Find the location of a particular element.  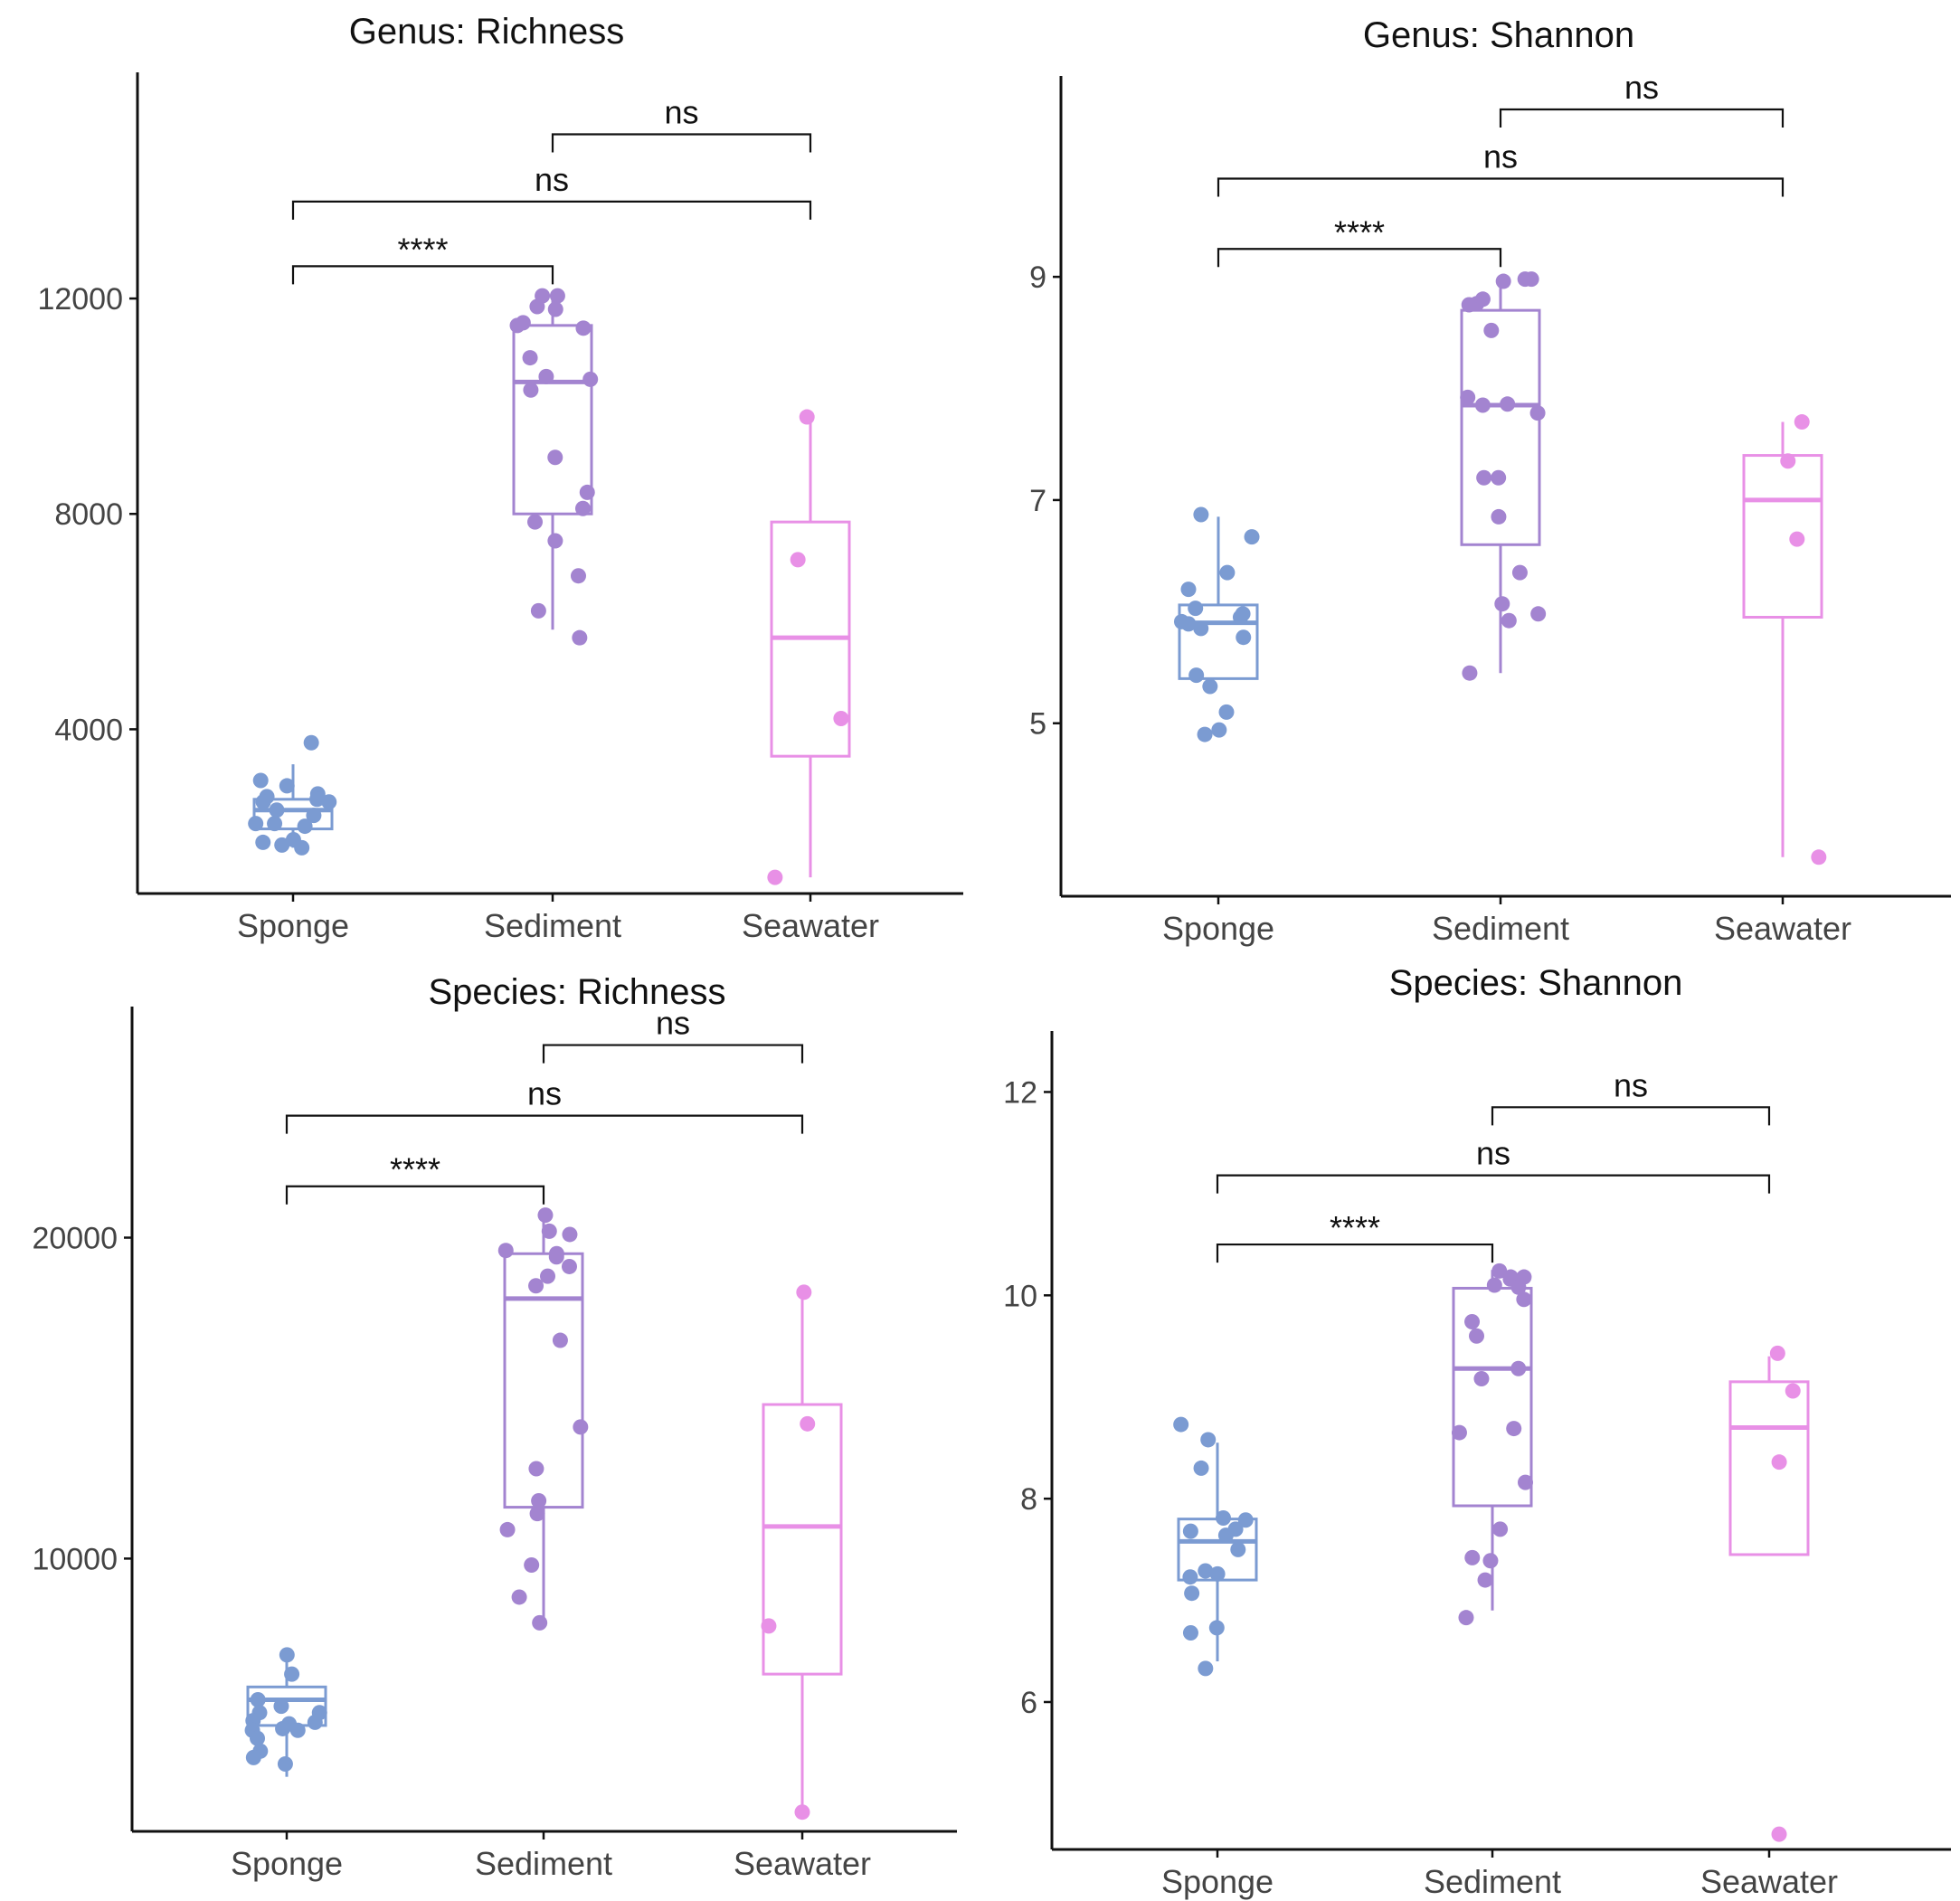

y-tick-label: 9 is located at coordinates (1037, 277).